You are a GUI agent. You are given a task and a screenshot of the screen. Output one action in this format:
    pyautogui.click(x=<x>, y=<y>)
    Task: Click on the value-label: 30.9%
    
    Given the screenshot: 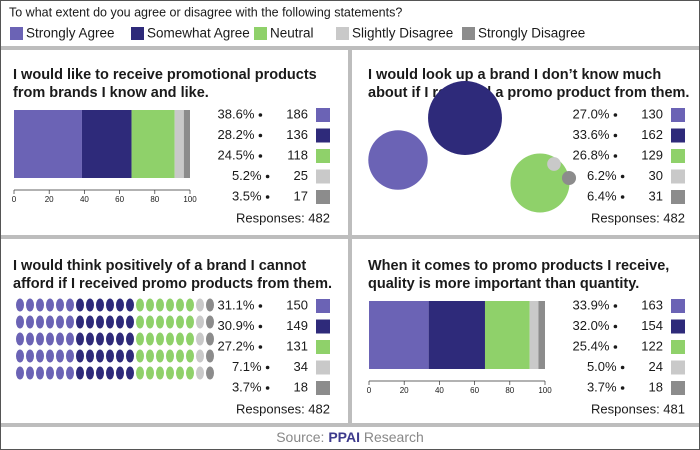 What is the action you would take?
    pyautogui.click(x=236, y=325)
    